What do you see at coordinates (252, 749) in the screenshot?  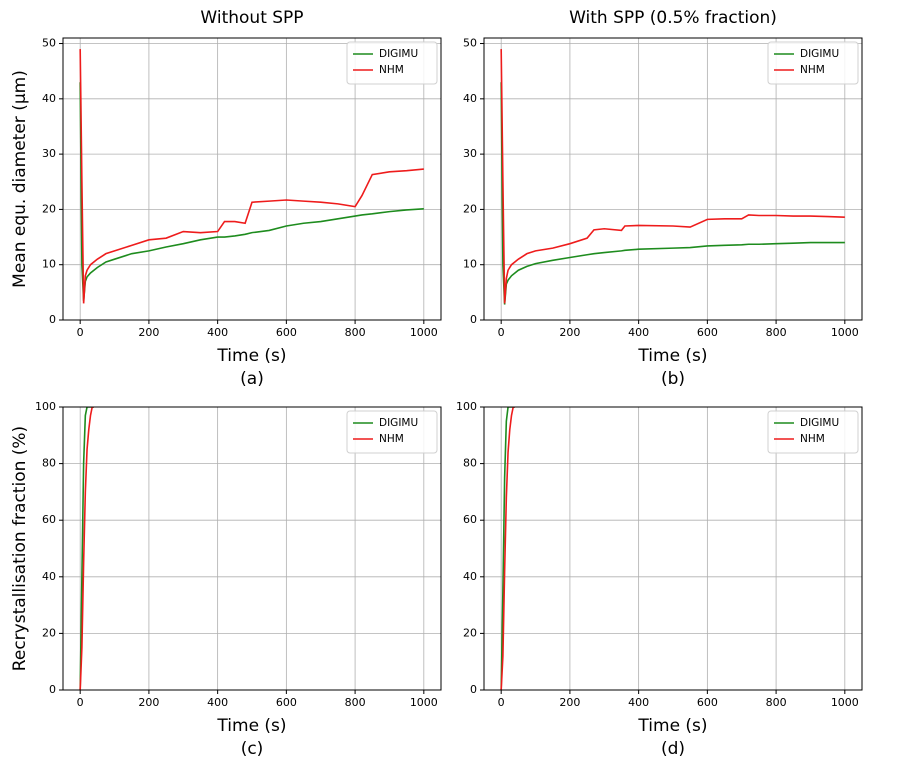 I see `caption: (c)` at bounding box center [252, 749].